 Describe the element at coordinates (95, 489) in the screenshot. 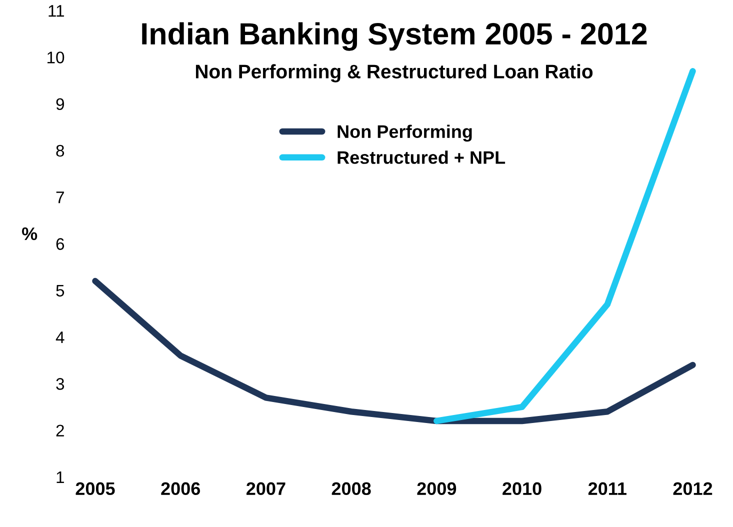

I see `x-tick-label: 2005` at that location.